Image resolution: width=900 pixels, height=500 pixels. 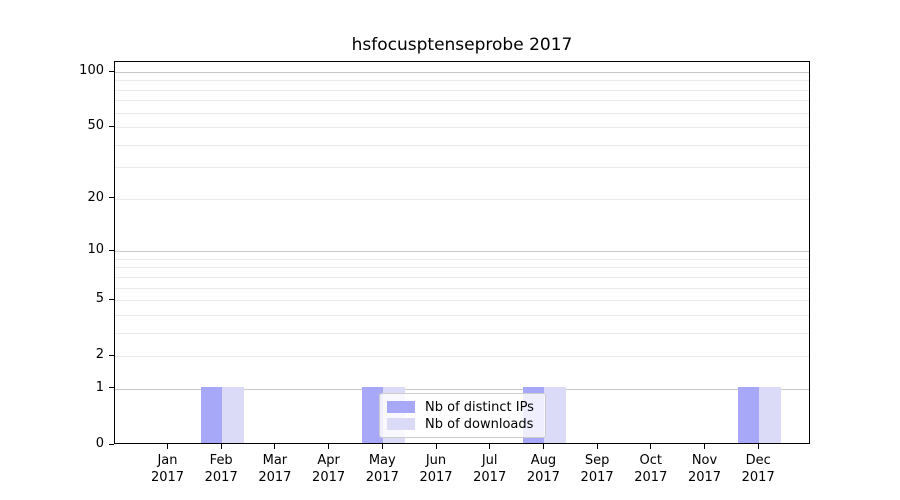 I want to click on chart-title: hsfocusptenseprobe 2017, so click(x=462, y=45).